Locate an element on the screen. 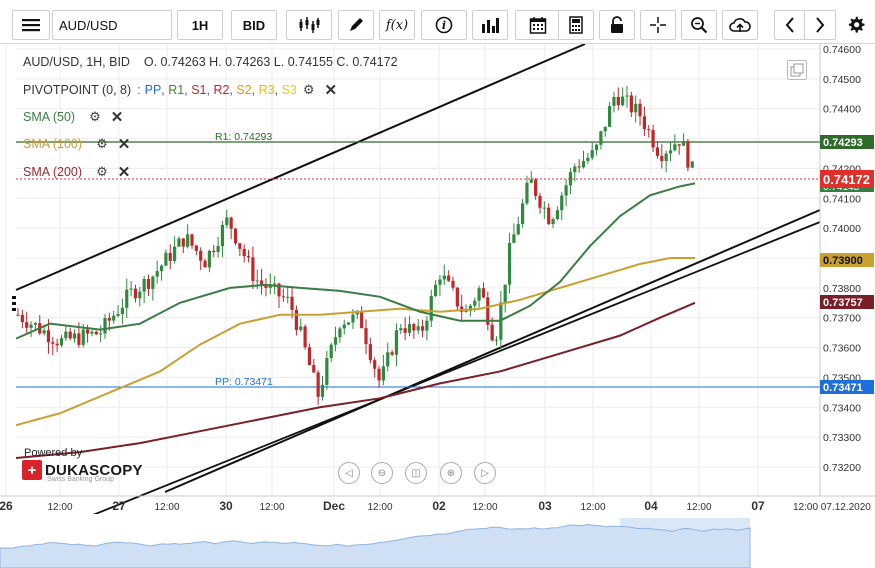 The image size is (875, 568). timeframe-button: 1H is located at coordinates (200, 25).